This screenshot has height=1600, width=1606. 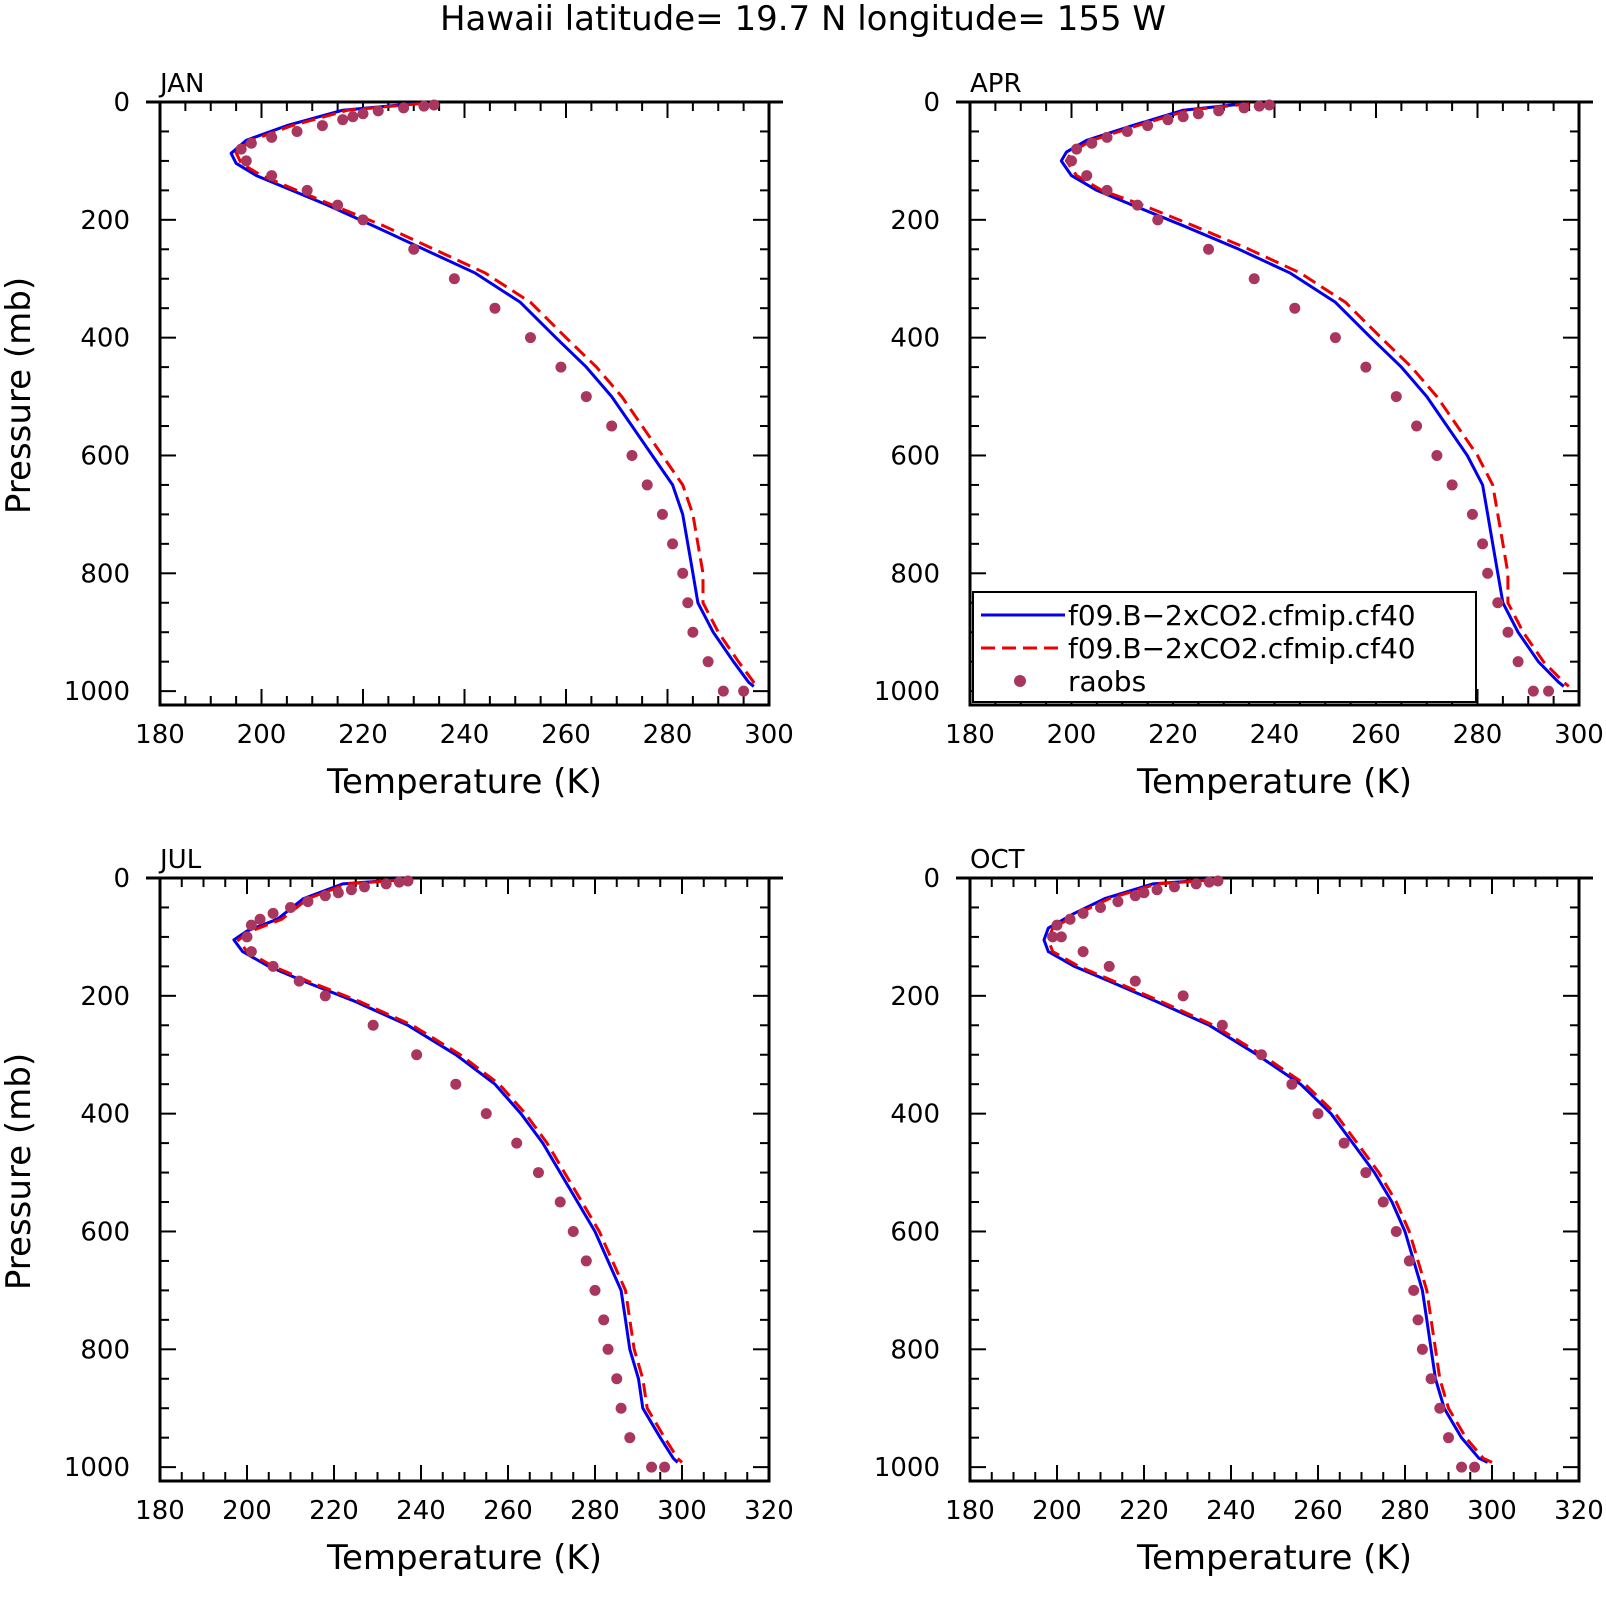 I want to click on x-axis-title: Temperature (K), so click(x=1274, y=1558).